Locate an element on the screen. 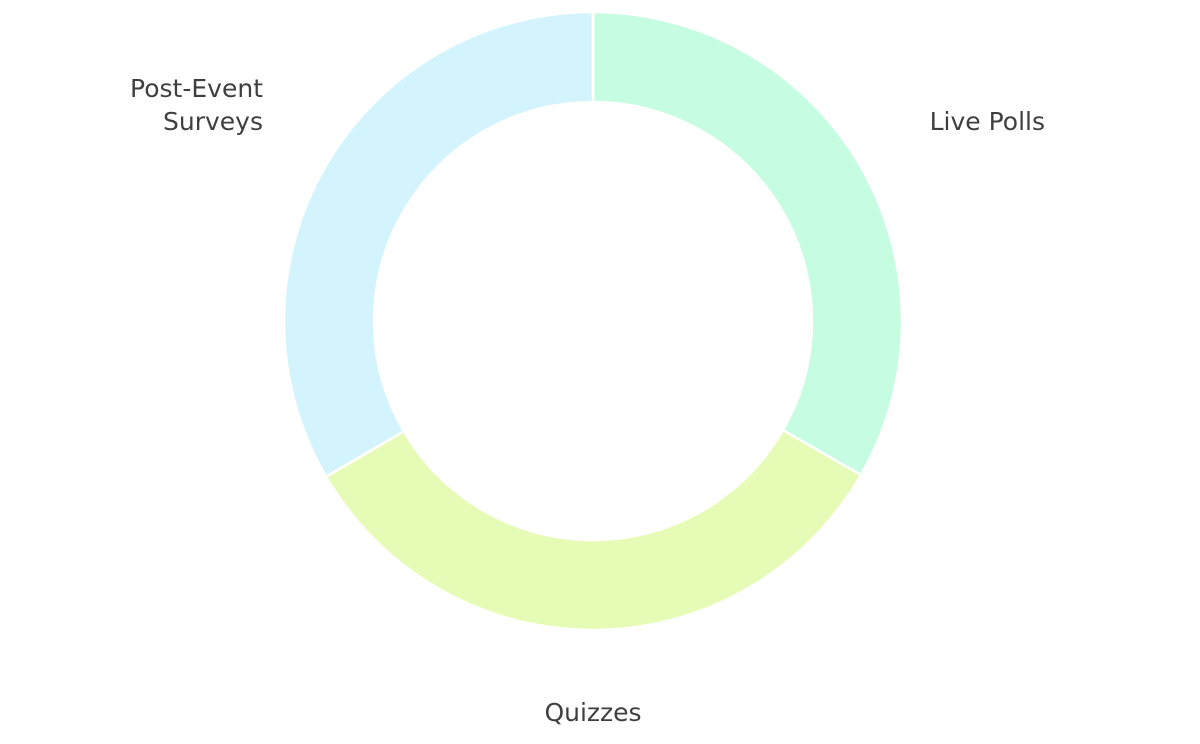  slice-quizzes is located at coordinates (593, 530).